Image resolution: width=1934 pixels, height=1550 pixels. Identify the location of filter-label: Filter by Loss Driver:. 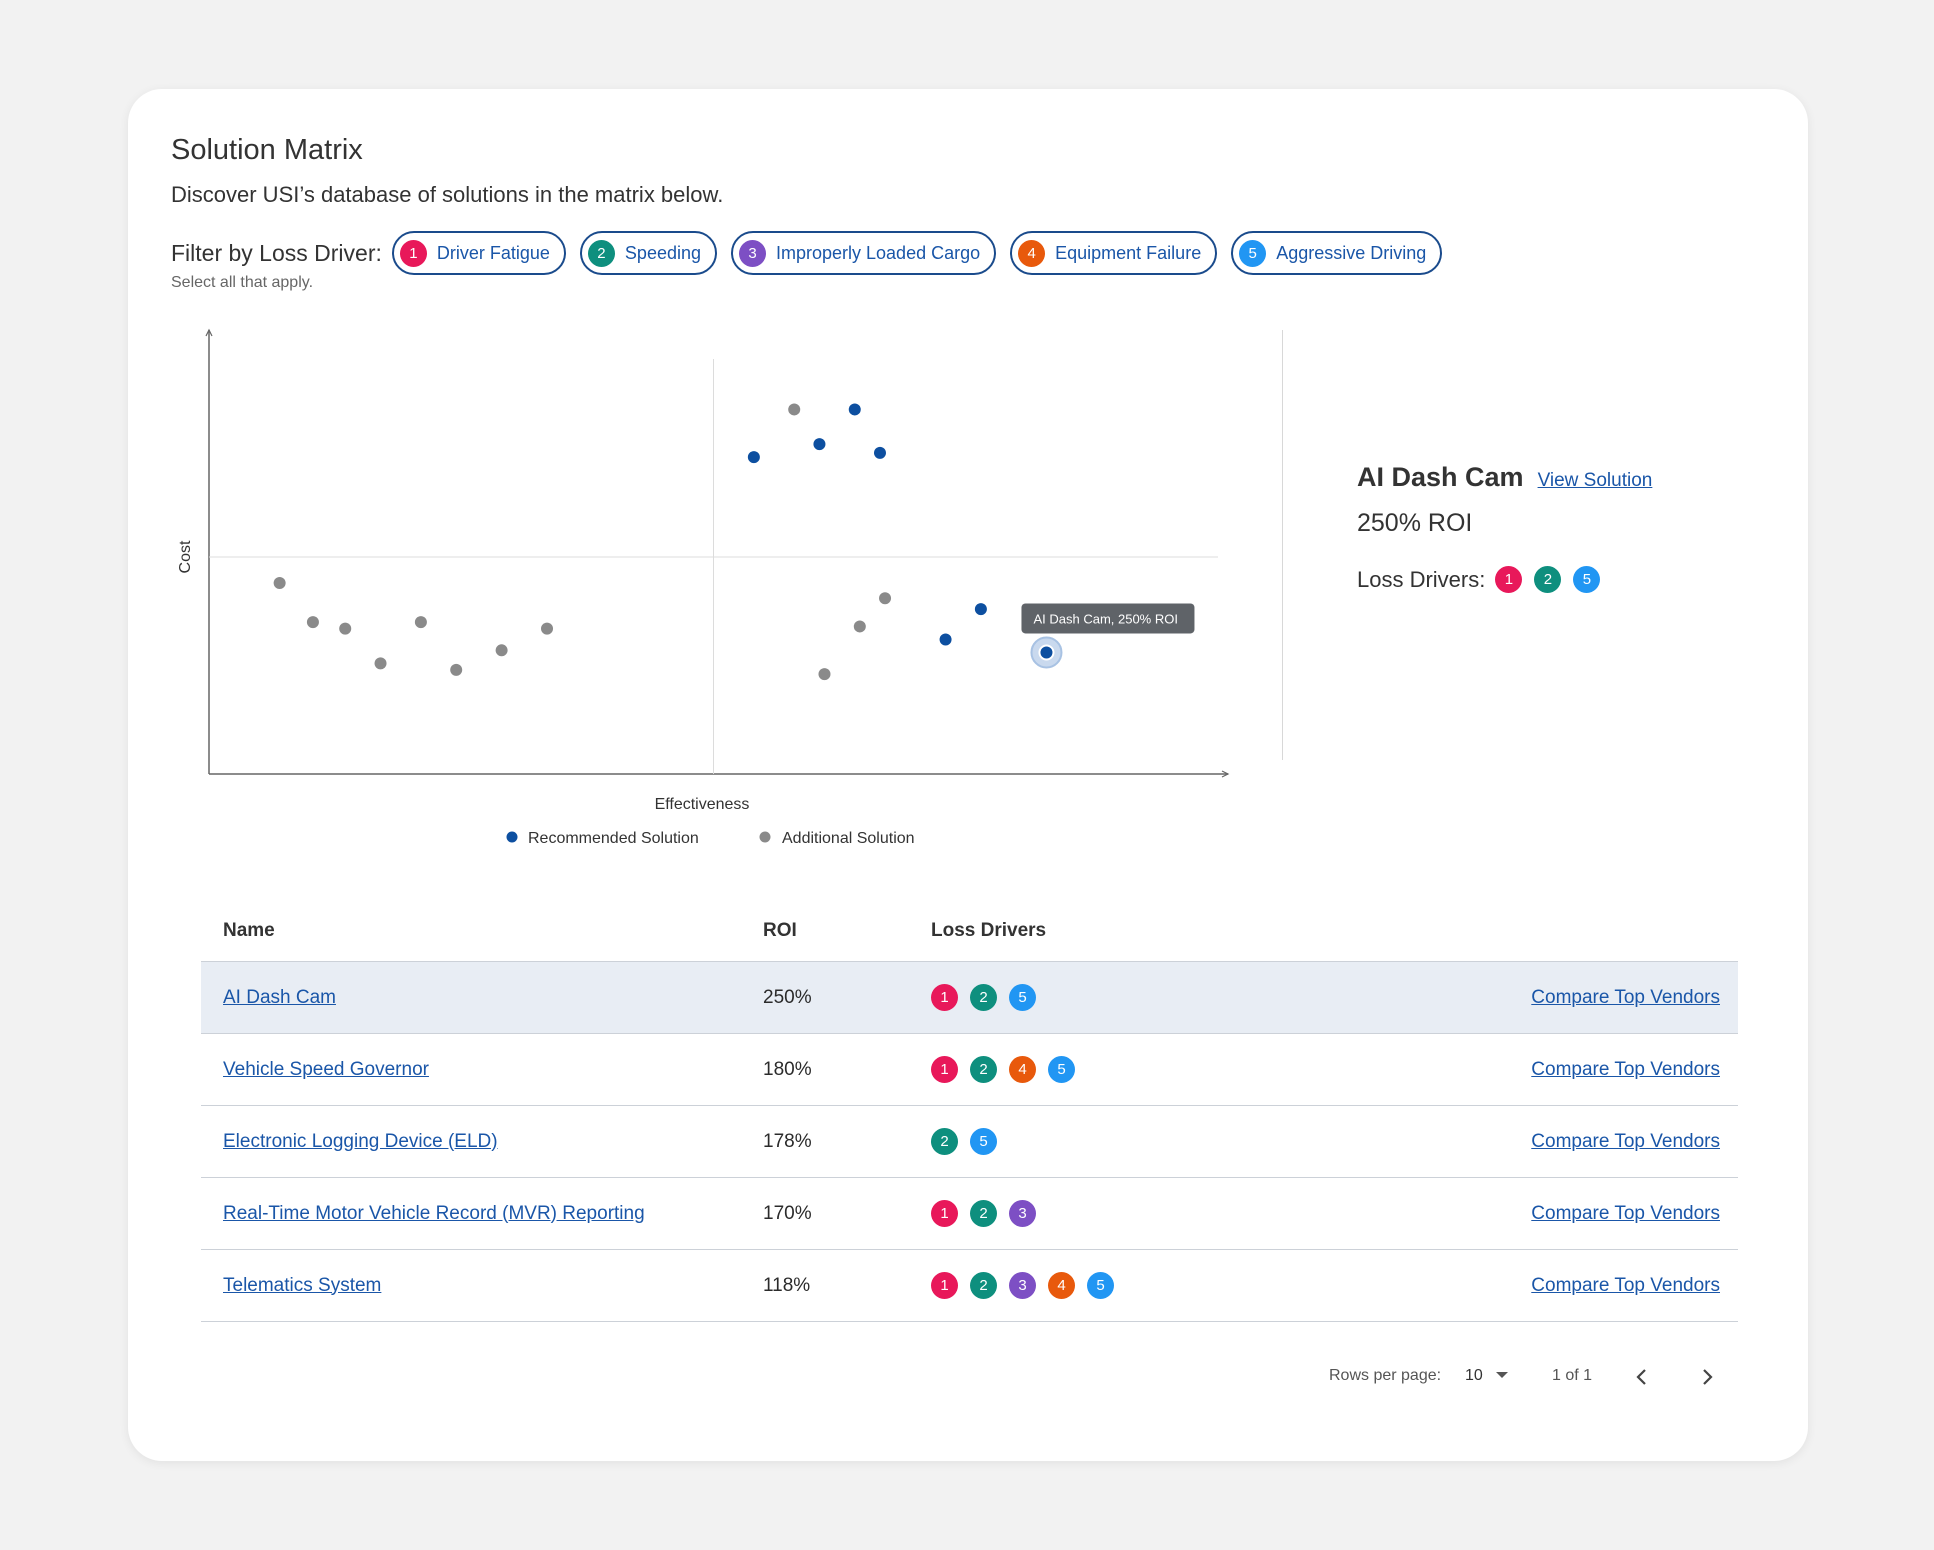
(276, 252).